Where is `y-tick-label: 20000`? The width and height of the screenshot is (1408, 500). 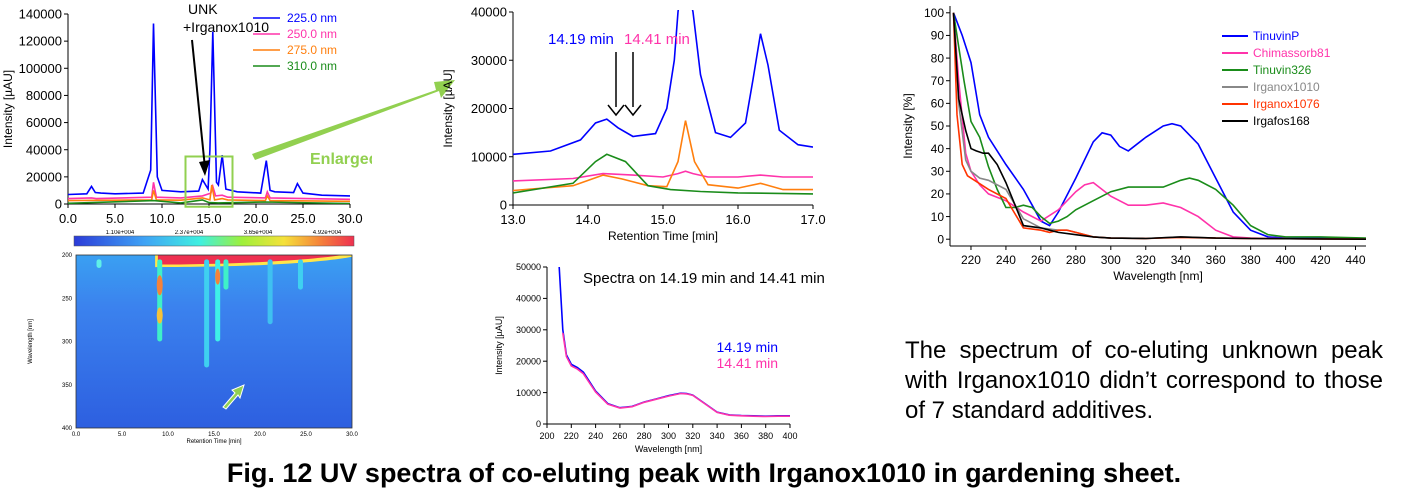
y-tick-label: 20000 is located at coordinates (489, 108).